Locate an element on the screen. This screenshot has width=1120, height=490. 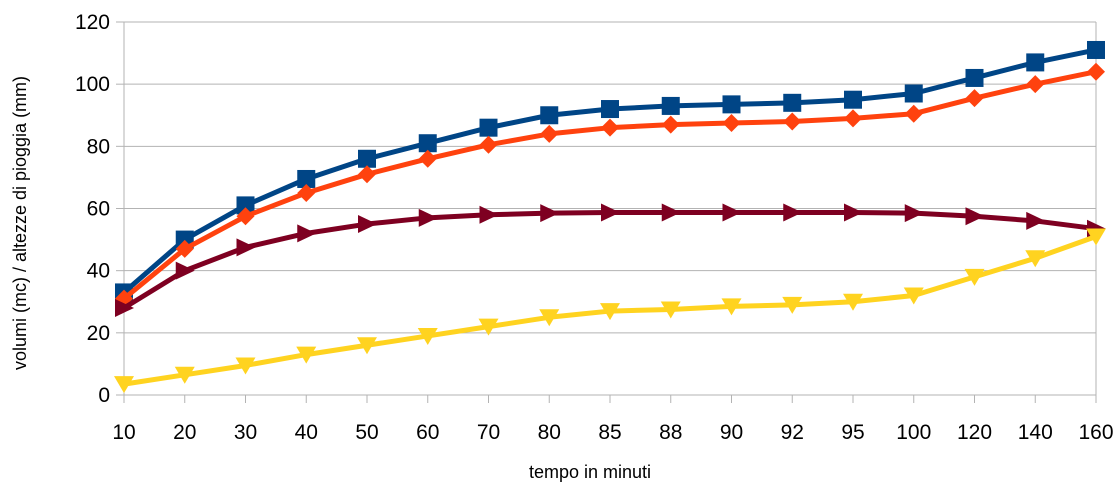
y-axis-title: volumi (mc) / altezze di pioggia (mm) is located at coordinates (20, 223).